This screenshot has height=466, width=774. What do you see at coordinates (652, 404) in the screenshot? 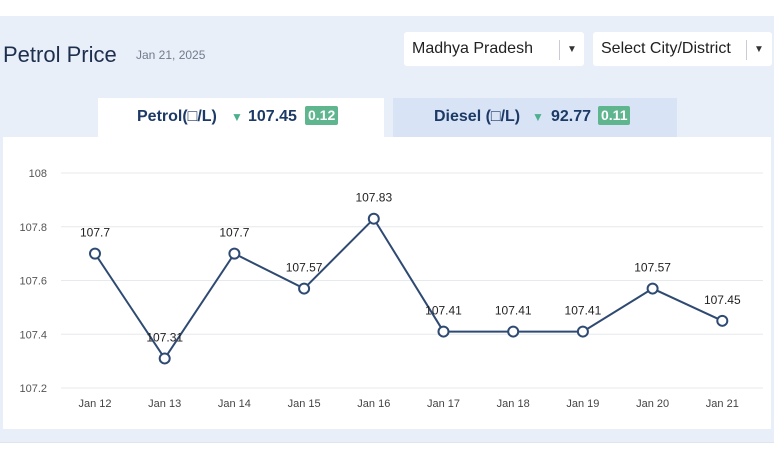
I see `x-tick-label: Jan 20` at bounding box center [652, 404].